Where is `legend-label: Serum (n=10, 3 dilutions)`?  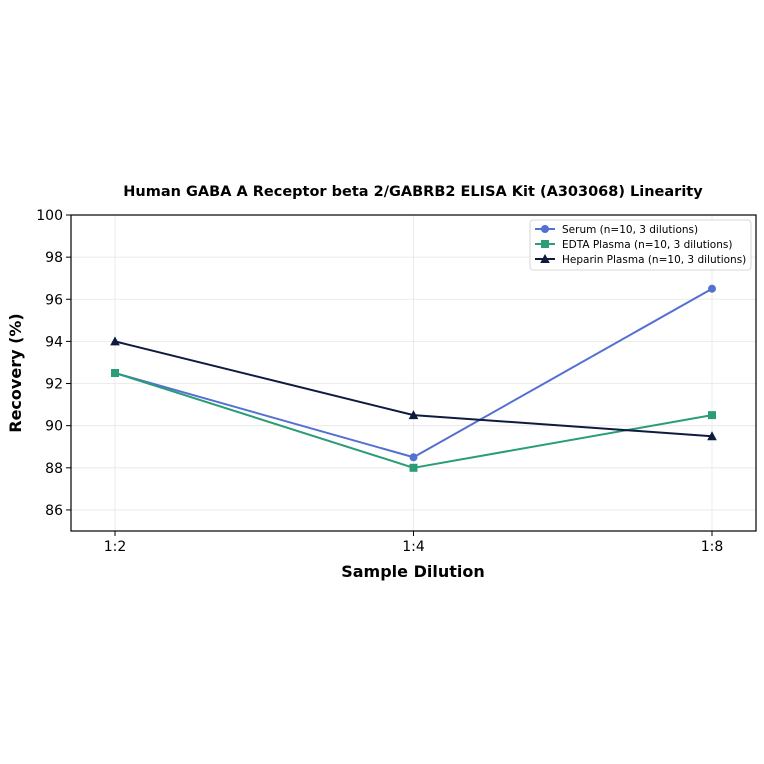 legend-label: Serum (n=10, 3 dilutions) is located at coordinates (630, 230).